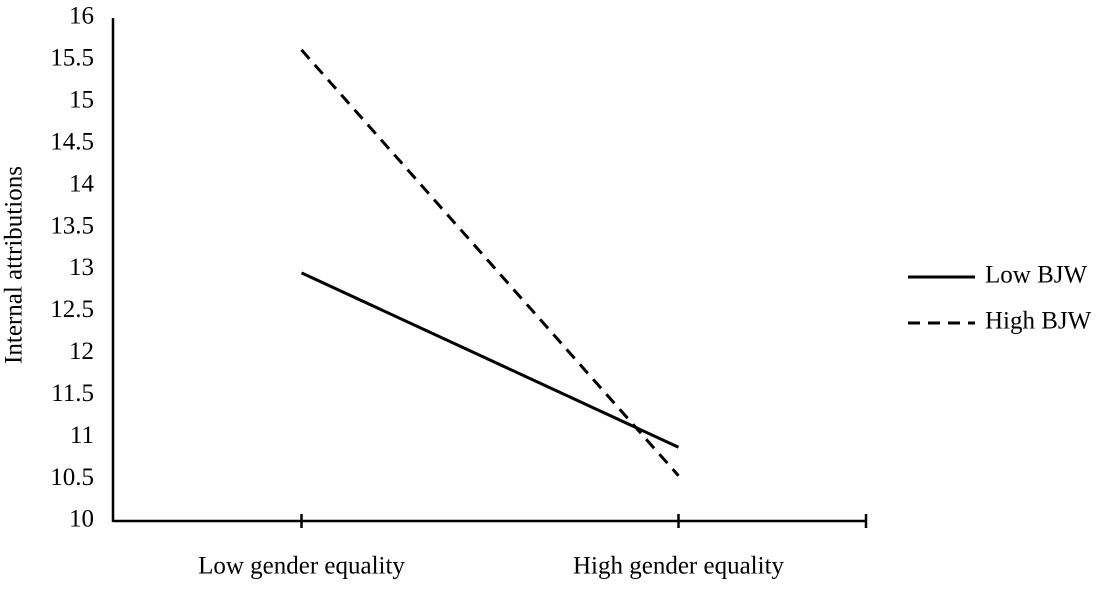 The height and width of the screenshot is (593, 1116). I want to click on x-tick-label: High gender equality, so click(679, 566).